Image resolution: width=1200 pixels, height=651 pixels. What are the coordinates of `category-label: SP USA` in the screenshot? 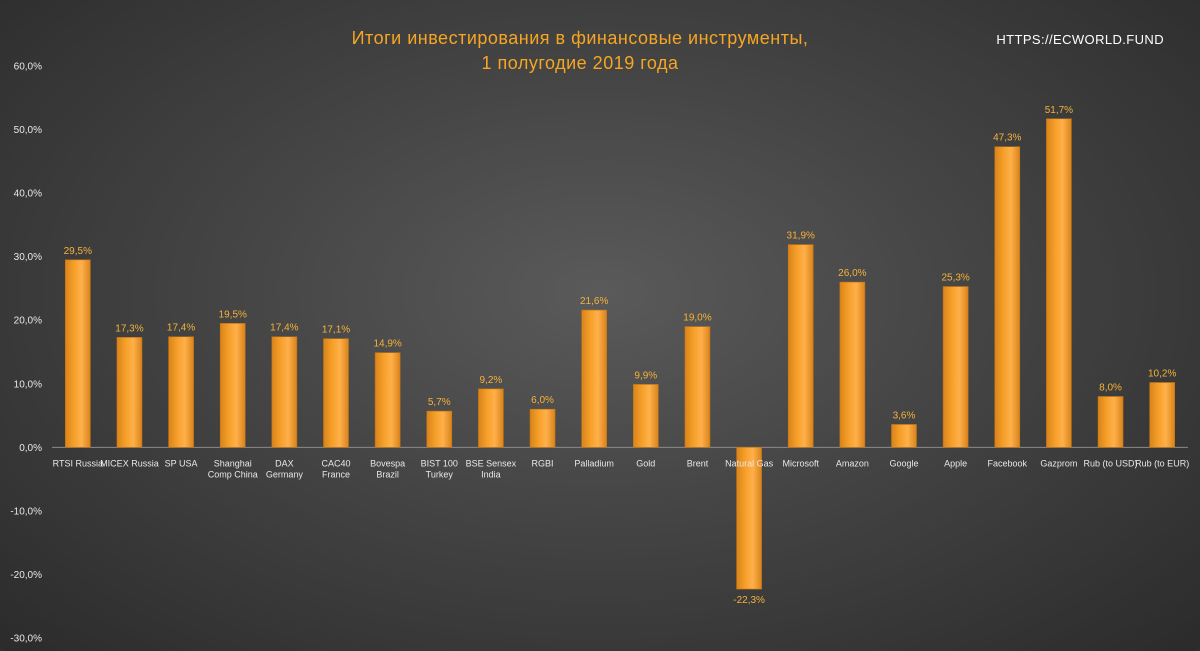 It's located at (181, 463).